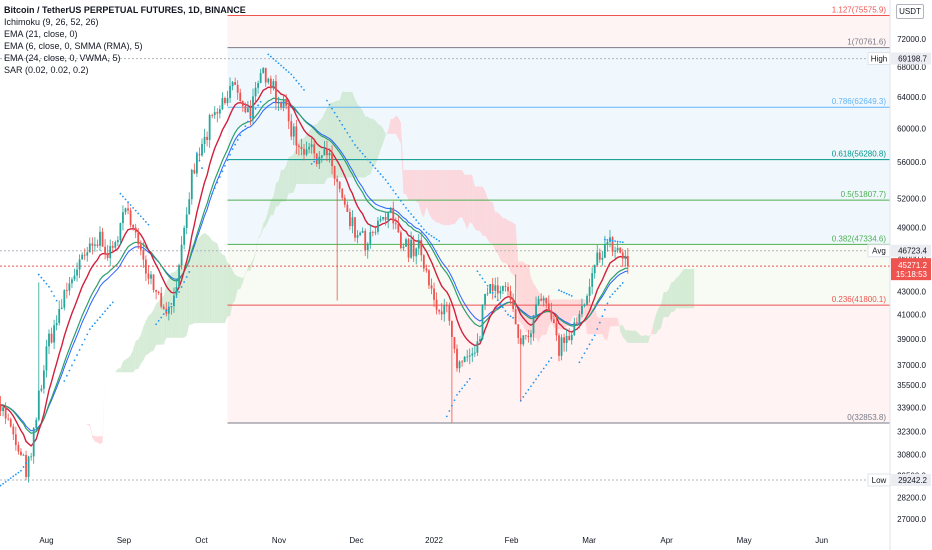  Describe the element at coordinates (910, 11) in the screenshot. I see `currency-button: USDT` at that location.